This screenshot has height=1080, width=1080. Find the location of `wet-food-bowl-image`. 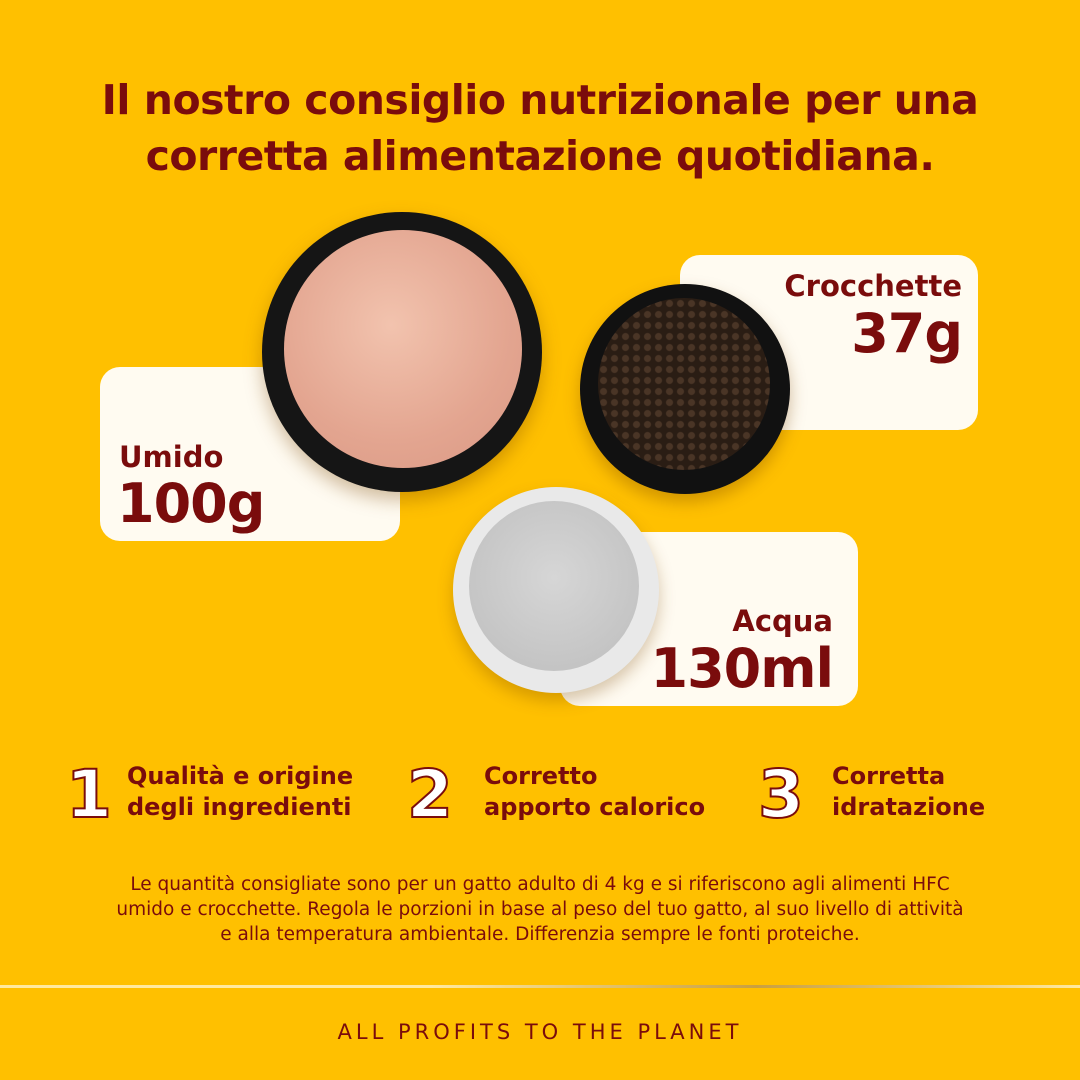

wet-food-bowl-image is located at coordinates (402, 352).